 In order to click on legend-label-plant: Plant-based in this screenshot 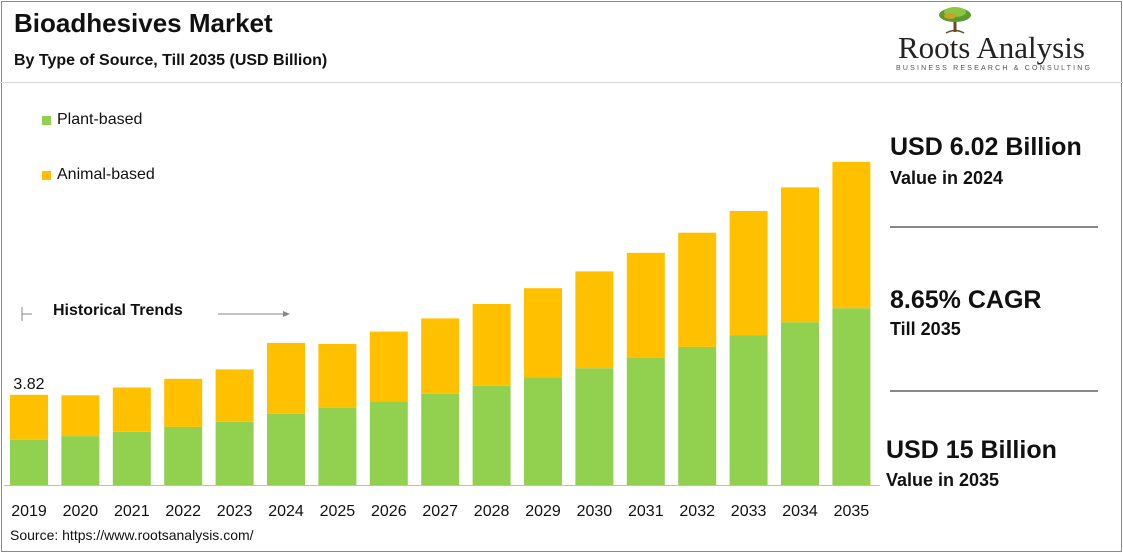, I will do `click(100, 119)`.